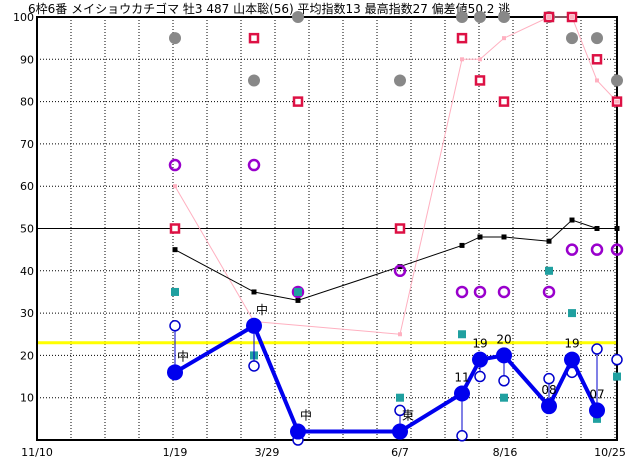 The width and height of the screenshot is (632, 460). I want to click on x-tick-label: 10/25, so click(610, 452).